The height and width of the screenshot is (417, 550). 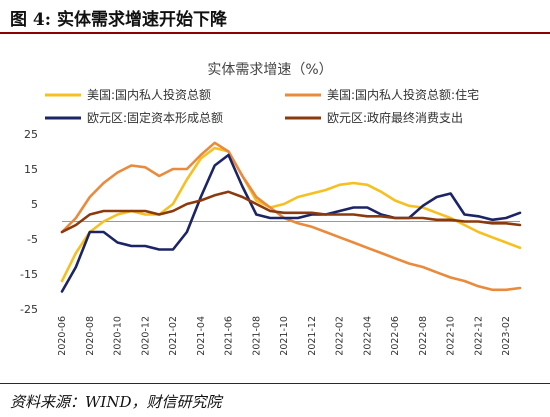 I want to click on legend-label-3: 欧元区:固定资本形成总额, so click(x=155, y=117).